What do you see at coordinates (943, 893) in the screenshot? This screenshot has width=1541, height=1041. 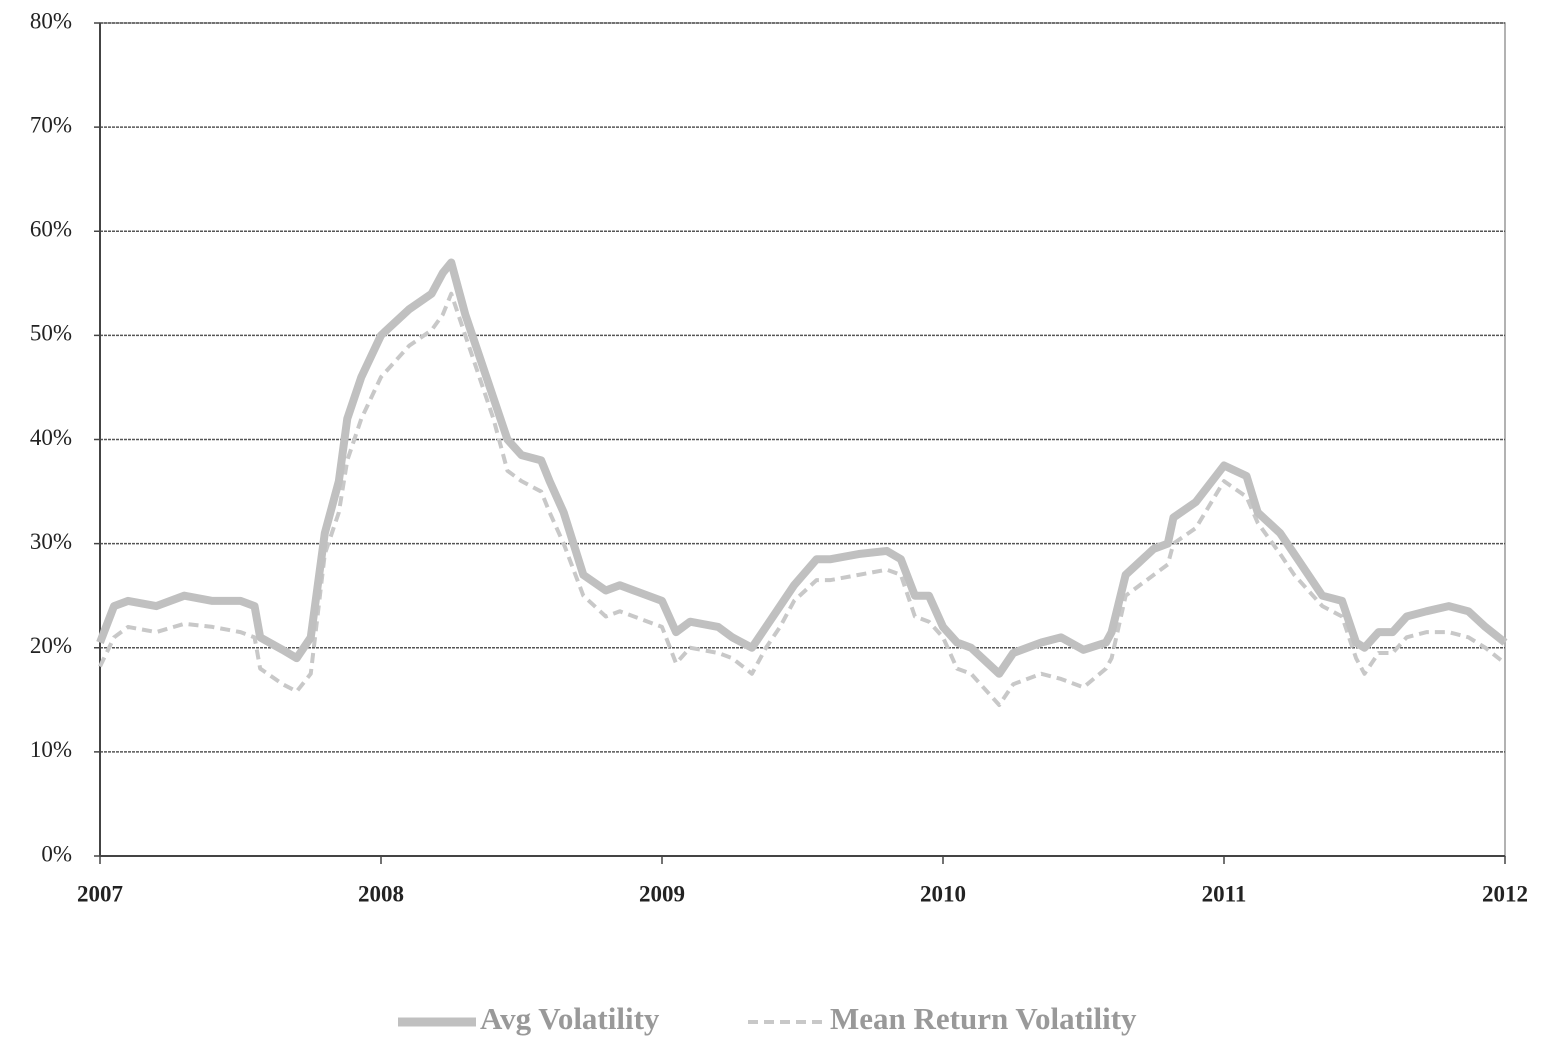 I see `x-tick-label: 2010` at bounding box center [943, 893].